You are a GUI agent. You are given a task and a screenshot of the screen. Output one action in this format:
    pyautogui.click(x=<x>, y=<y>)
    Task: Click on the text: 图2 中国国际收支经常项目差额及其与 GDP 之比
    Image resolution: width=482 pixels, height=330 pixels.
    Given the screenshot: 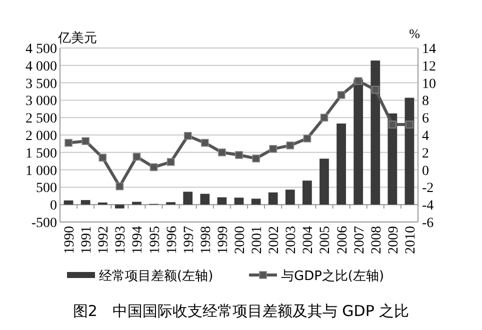 What is the action you would take?
    pyautogui.click(x=241, y=311)
    